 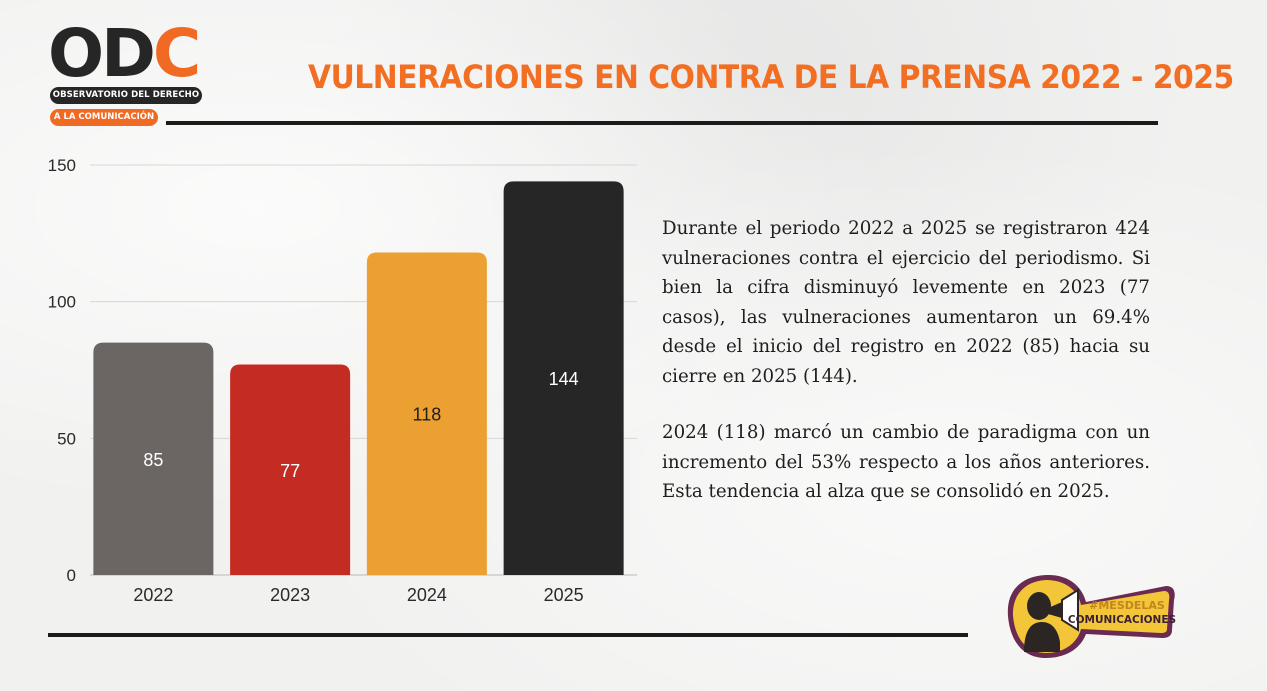 I want to click on logo-letters-dark: OD, so click(x=102, y=53).